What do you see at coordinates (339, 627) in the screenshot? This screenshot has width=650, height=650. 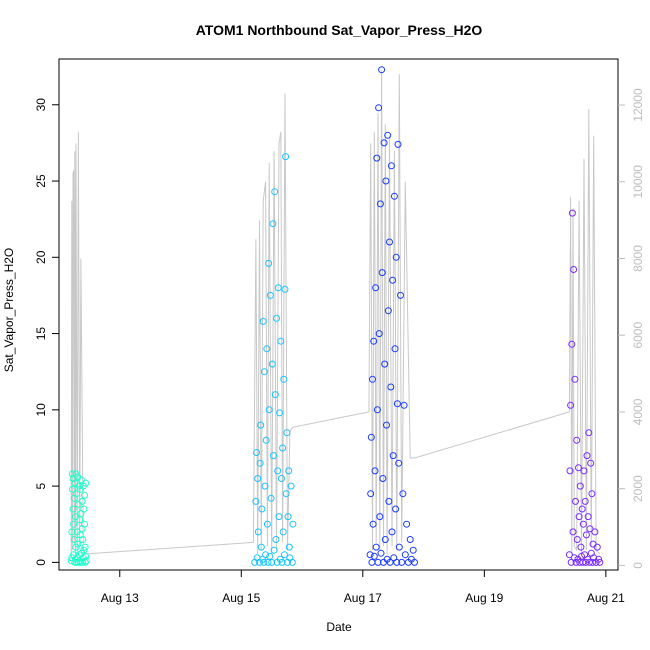 I see `x-axis-label: Date` at bounding box center [339, 627].